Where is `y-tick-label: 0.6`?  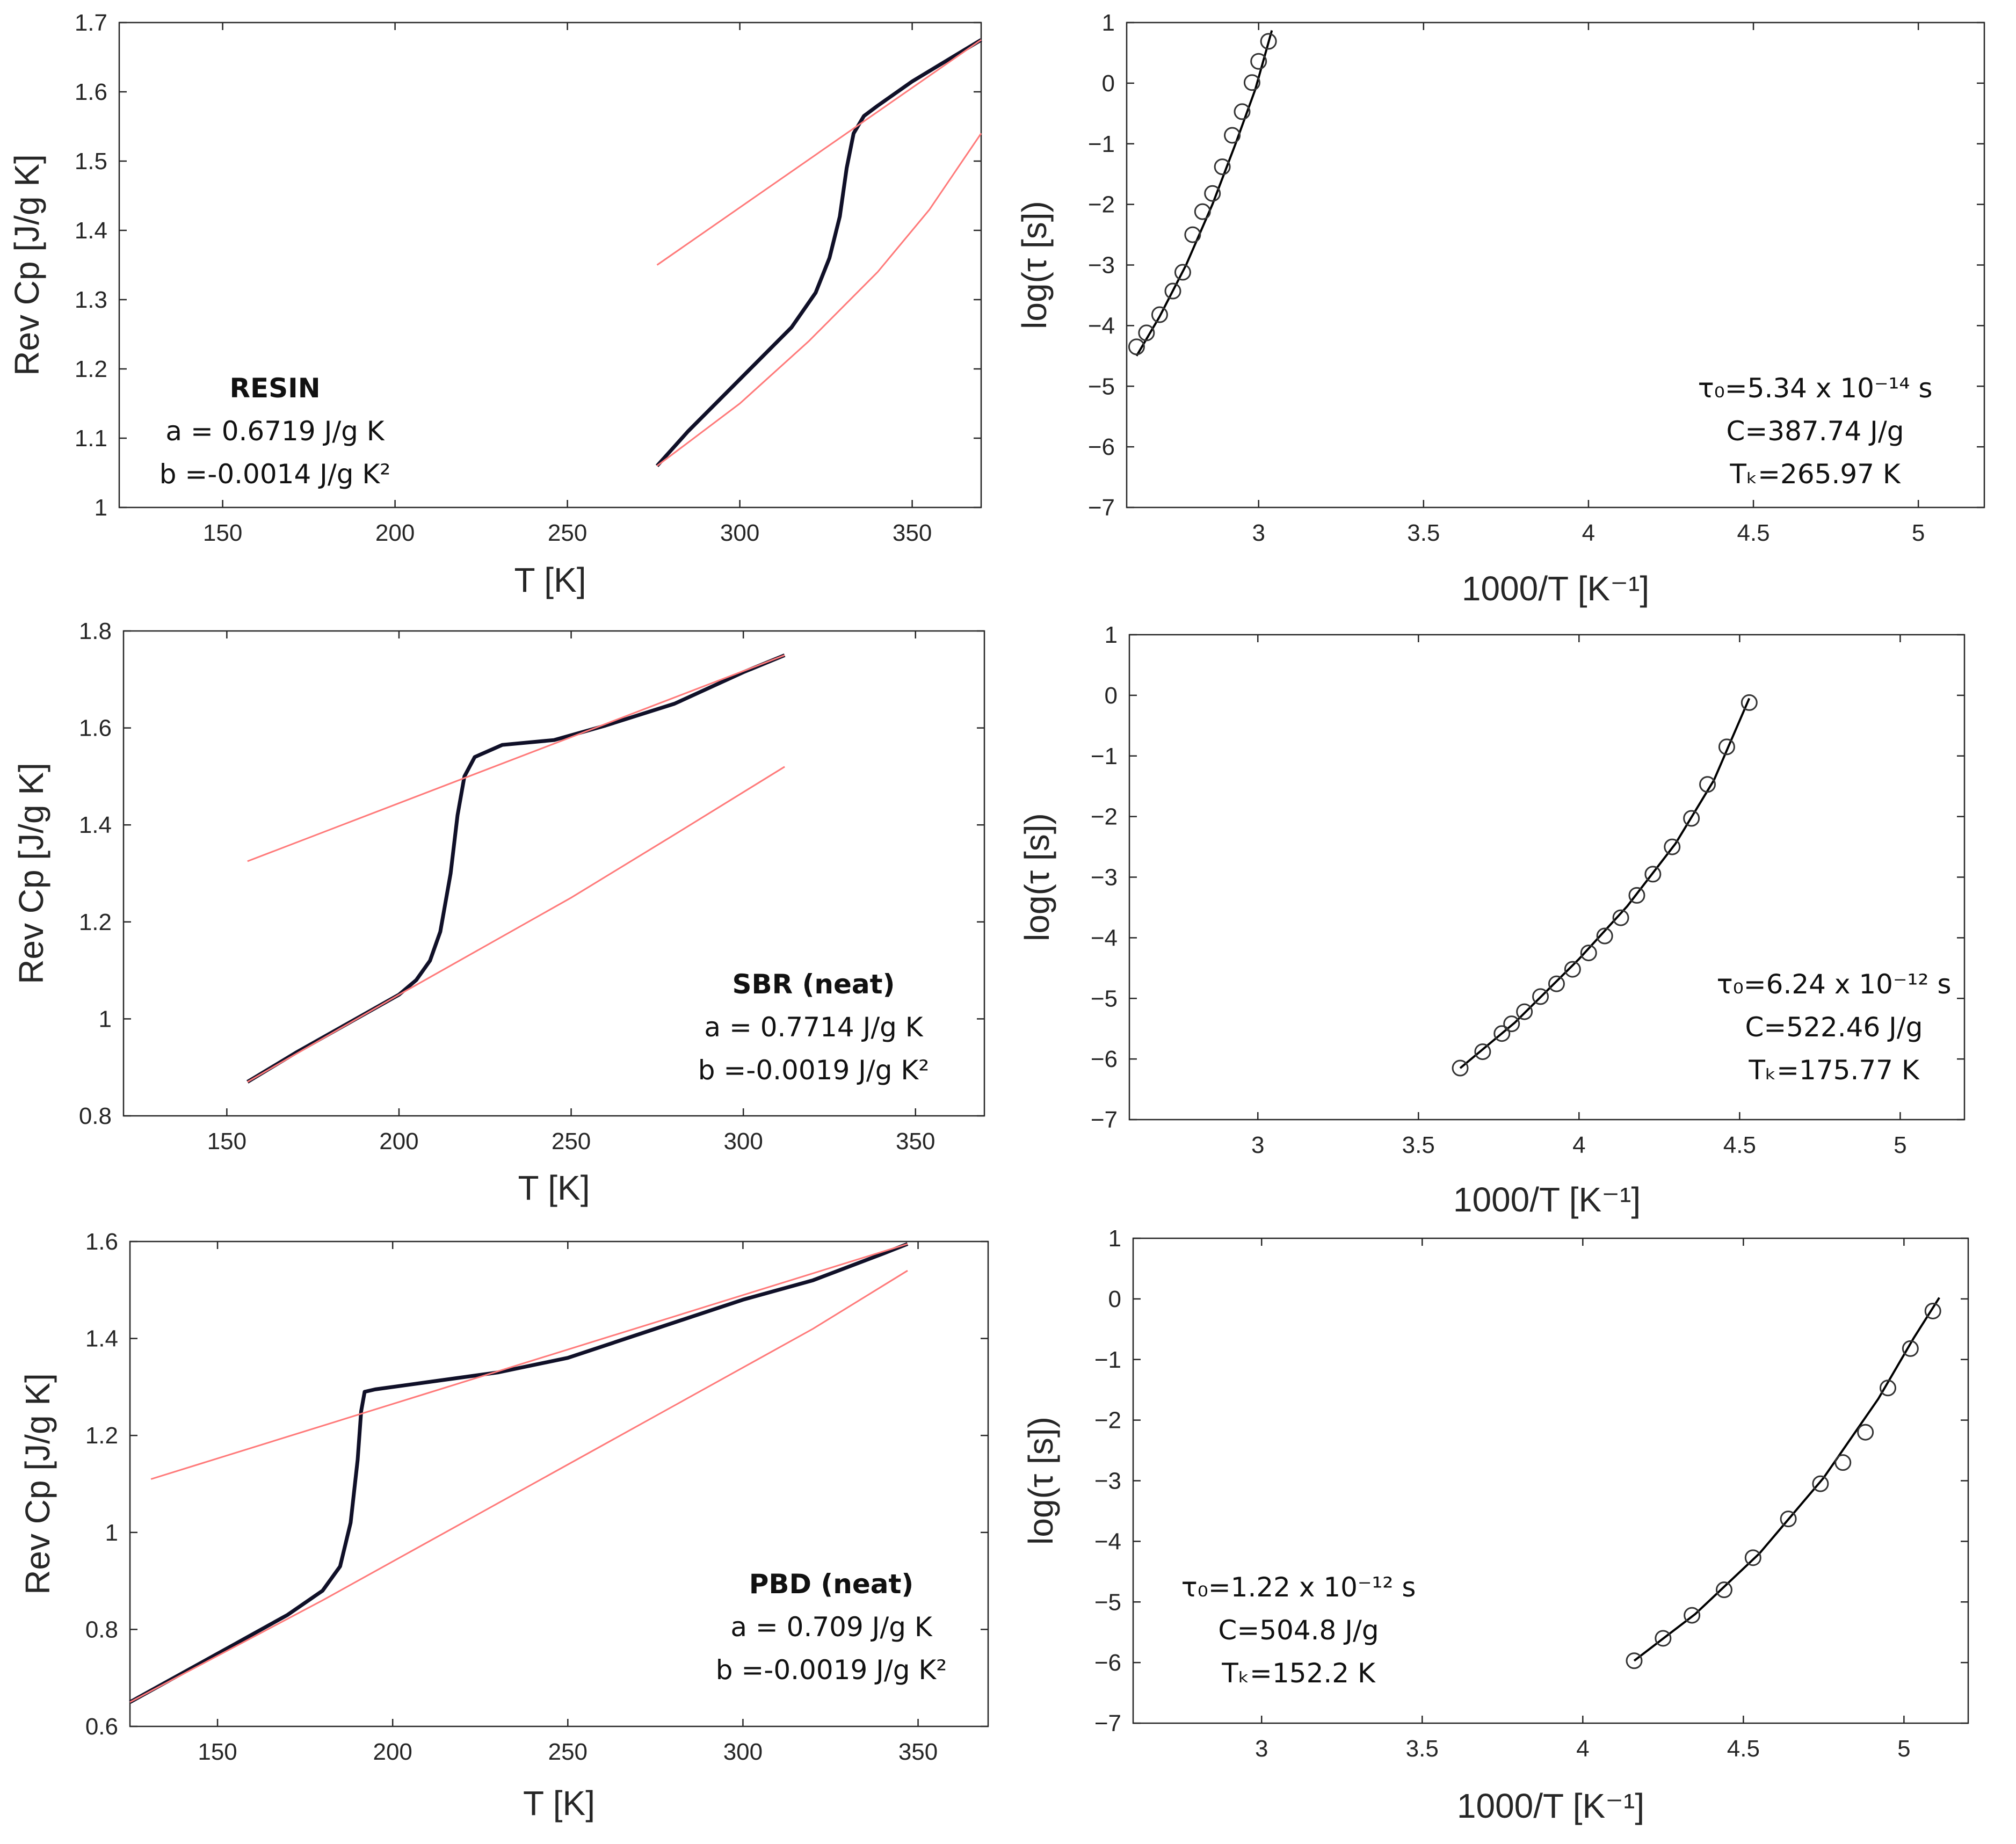
y-tick-label: 0.6 is located at coordinates (101, 1727).